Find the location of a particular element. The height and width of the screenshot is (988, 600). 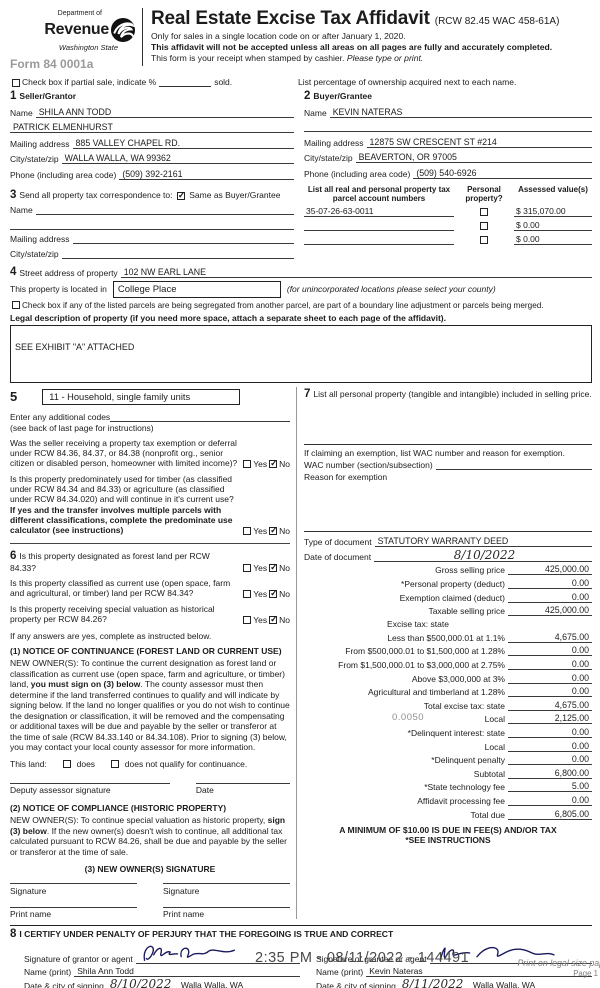

buyer-name-field: KEVIN NATERAS is located at coordinates (460, 112).